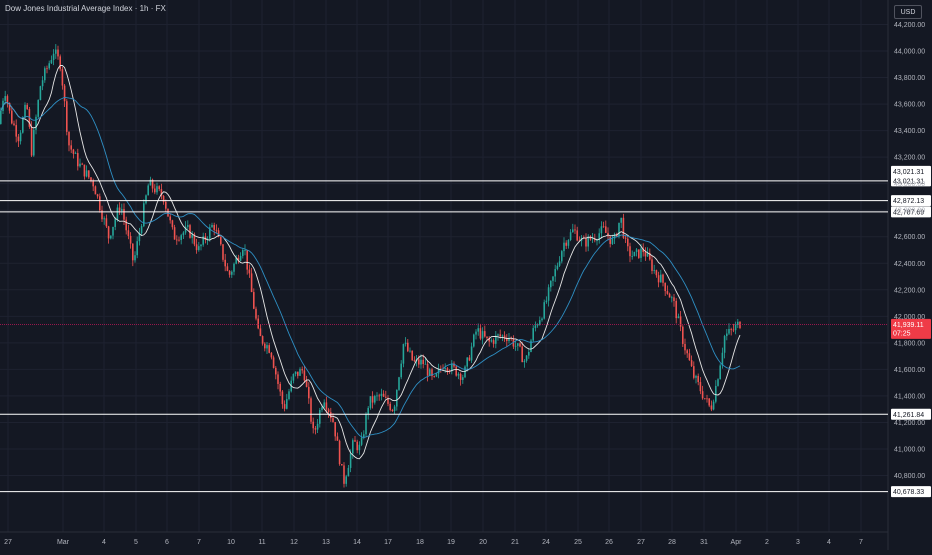  I want to click on price-tick-label: 43,800.00, so click(909, 78).